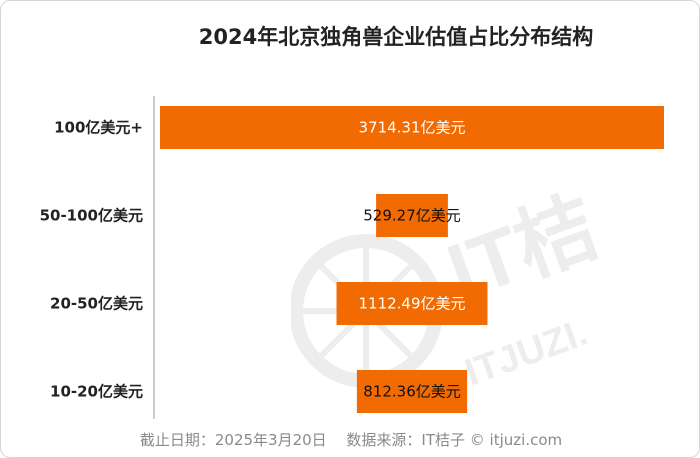 The height and width of the screenshot is (458, 700). I want to click on category-label-2: 20-50亿美元, so click(96, 304).